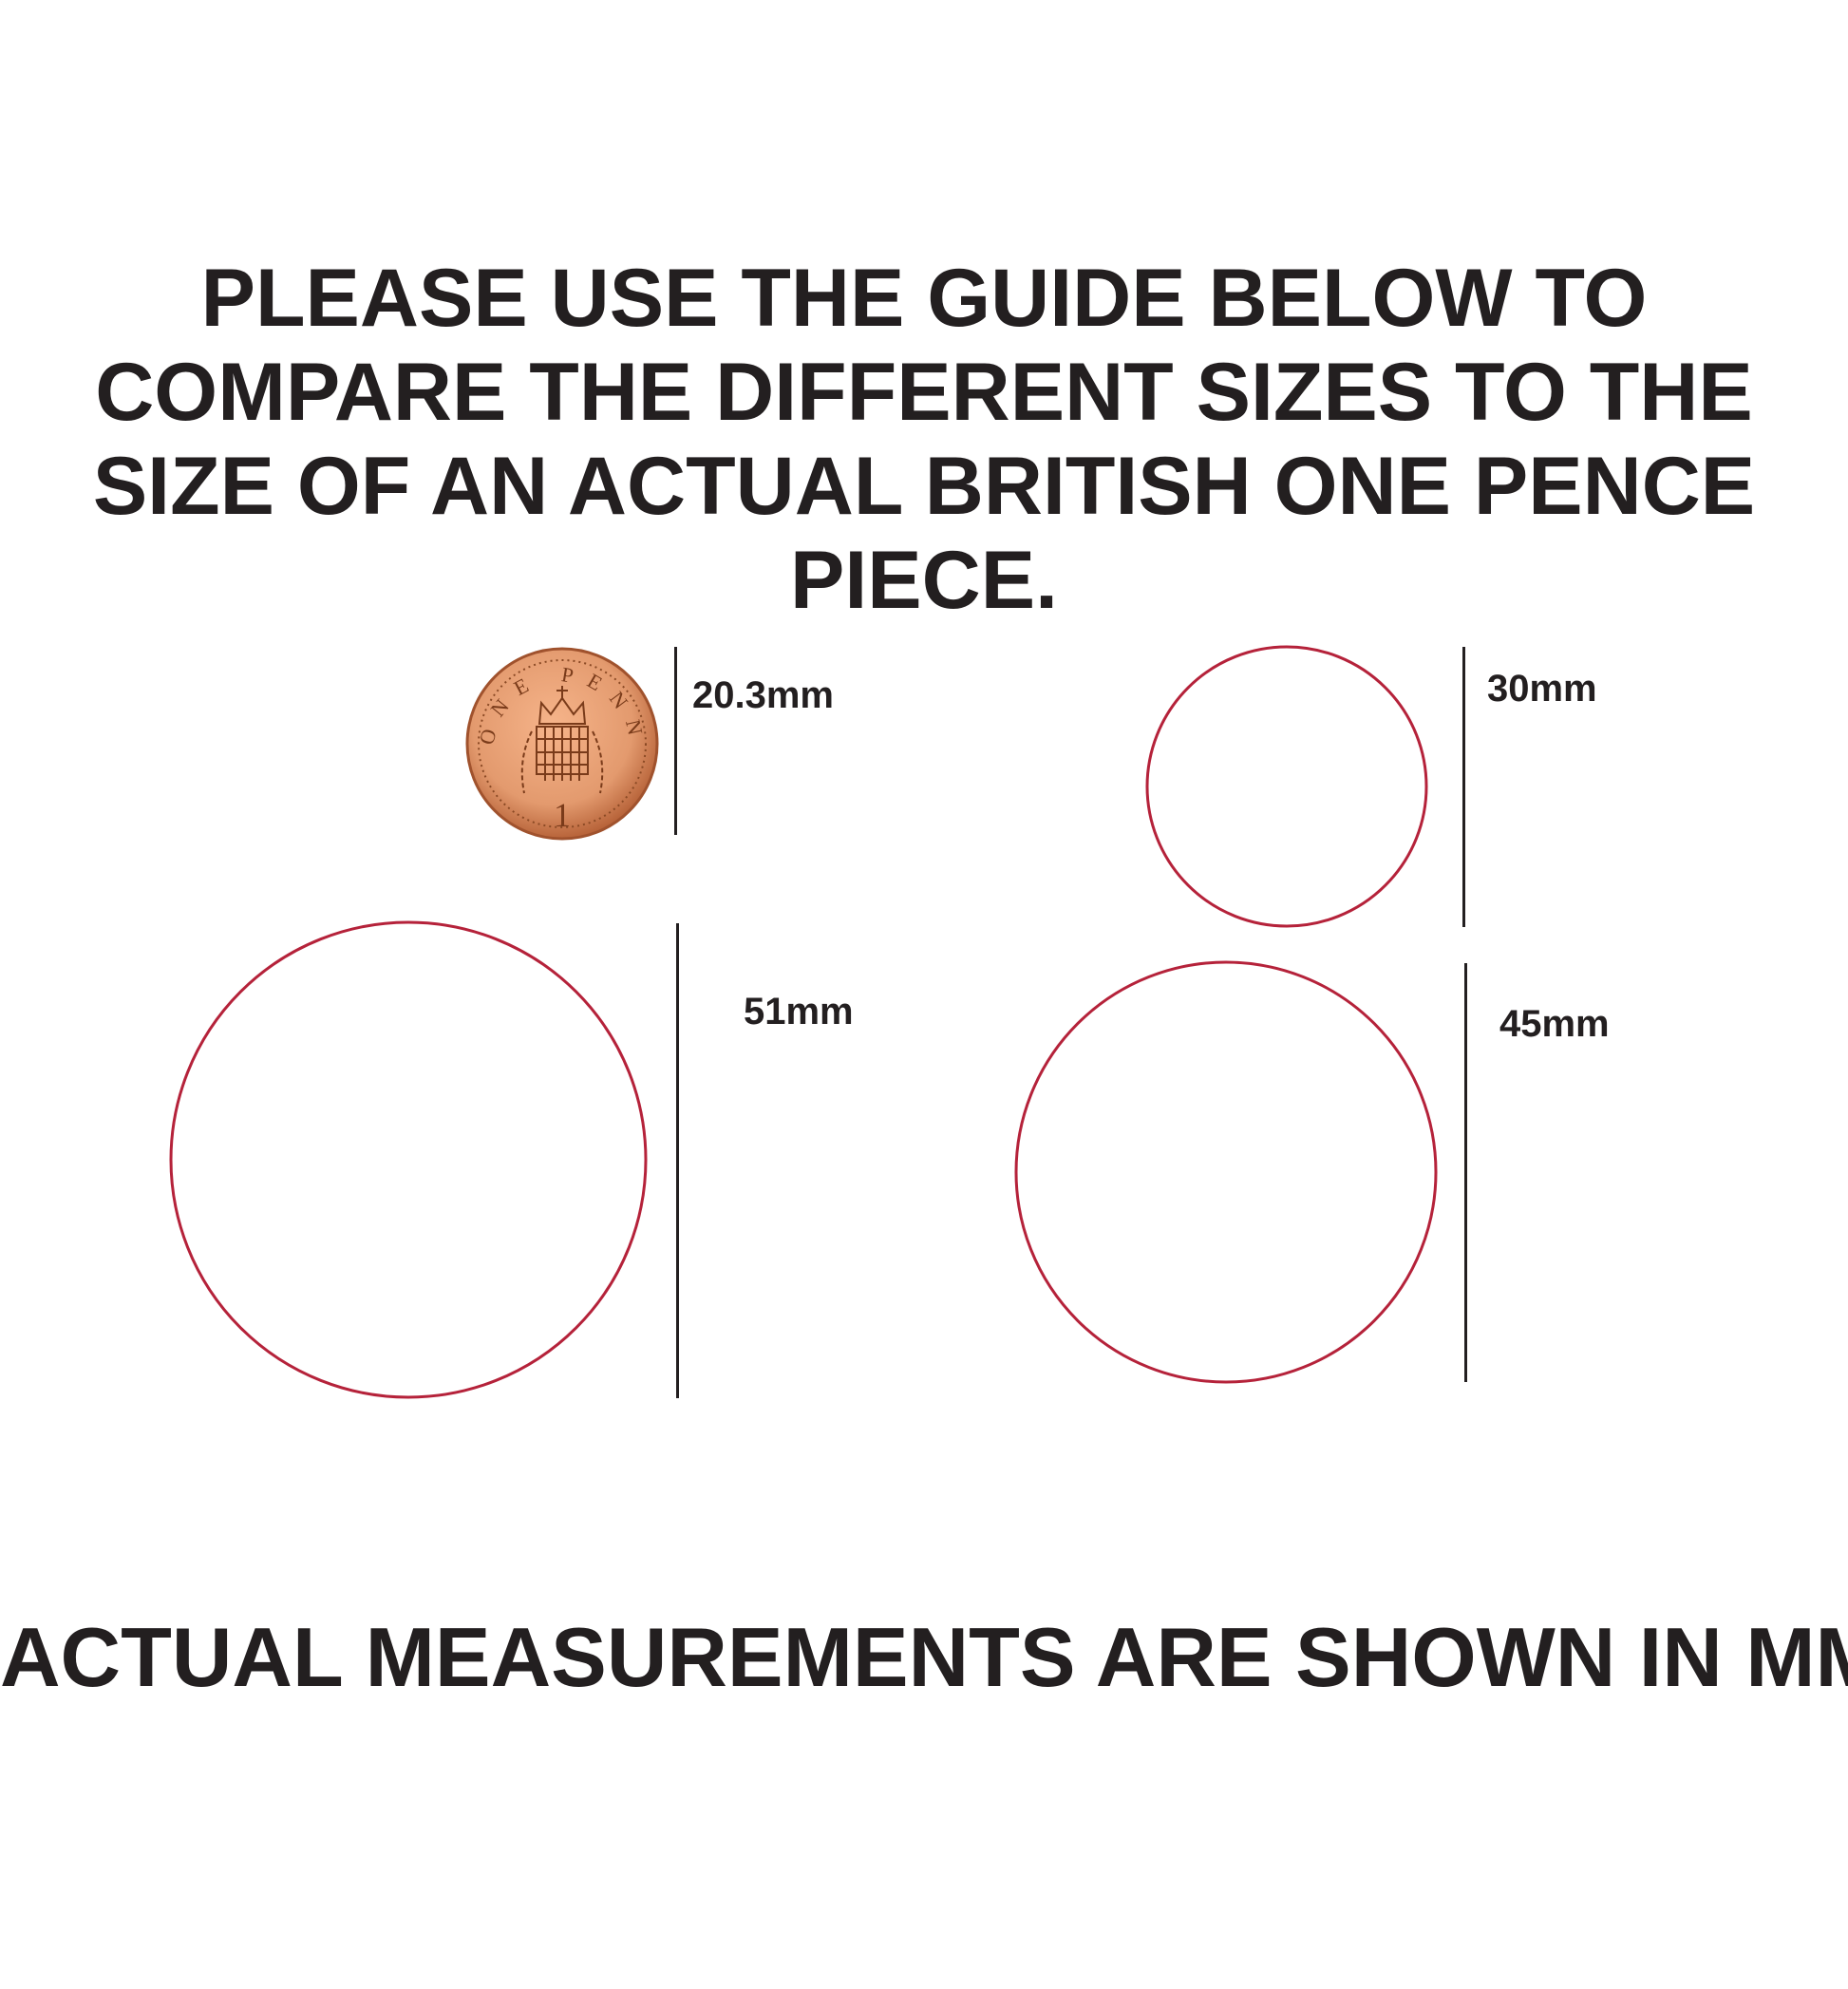 The height and width of the screenshot is (1989, 1848). I want to click on coin-denomination: 1, so click(562, 815).